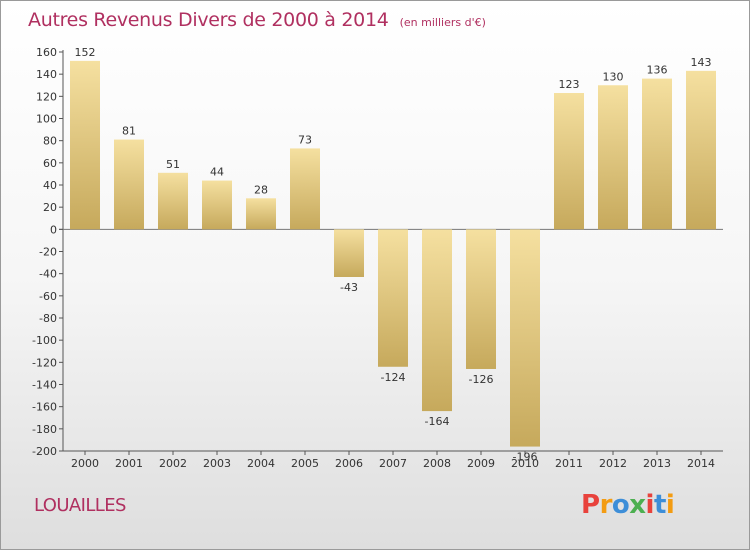 This screenshot has width=750, height=550. I want to click on y-tick-label: 140, so click(46, 74).